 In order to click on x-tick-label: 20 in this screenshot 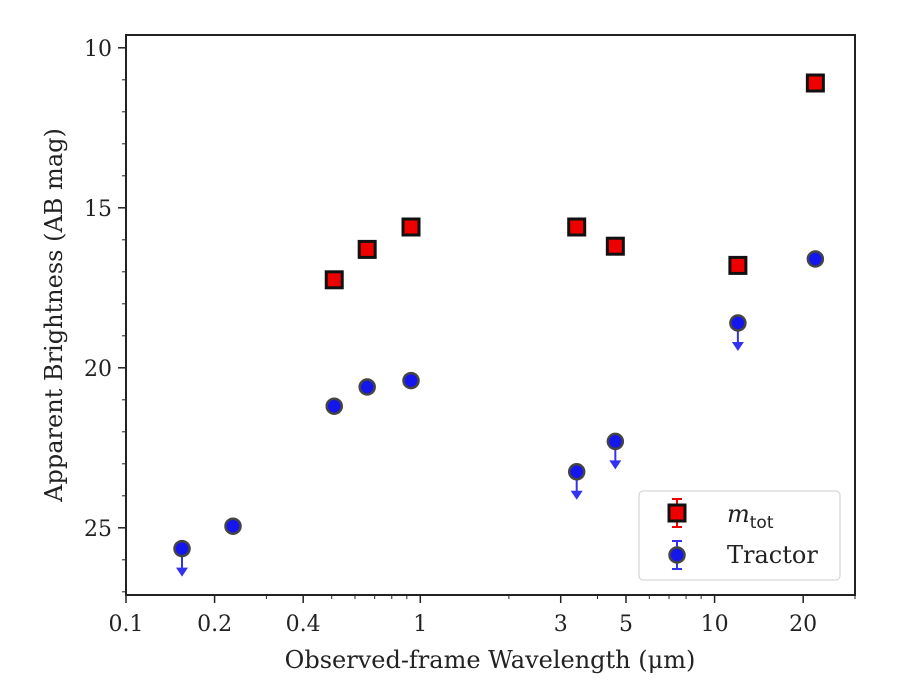, I will do `click(803, 624)`.